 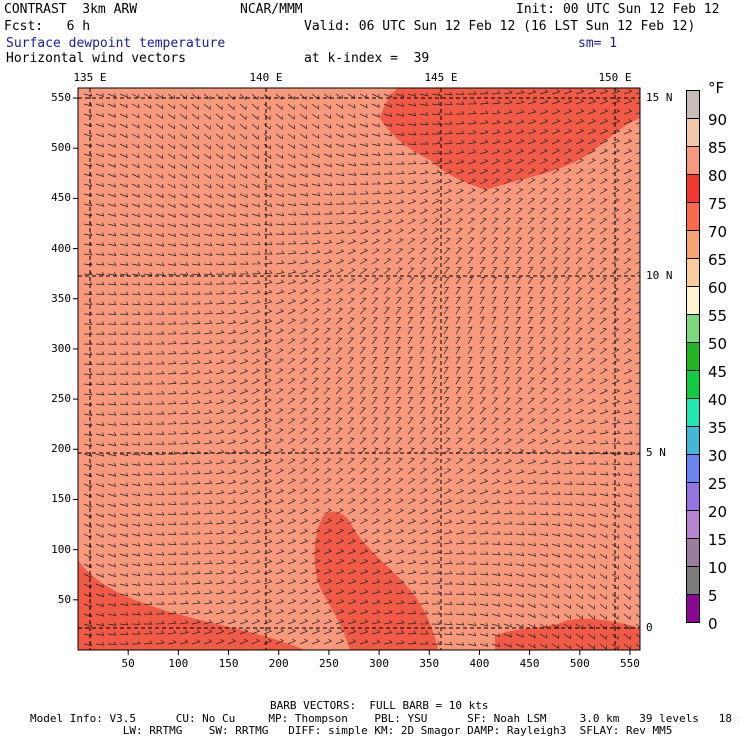 What do you see at coordinates (659, 97) in the screenshot?
I see `latitude-label: 15 N` at bounding box center [659, 97].